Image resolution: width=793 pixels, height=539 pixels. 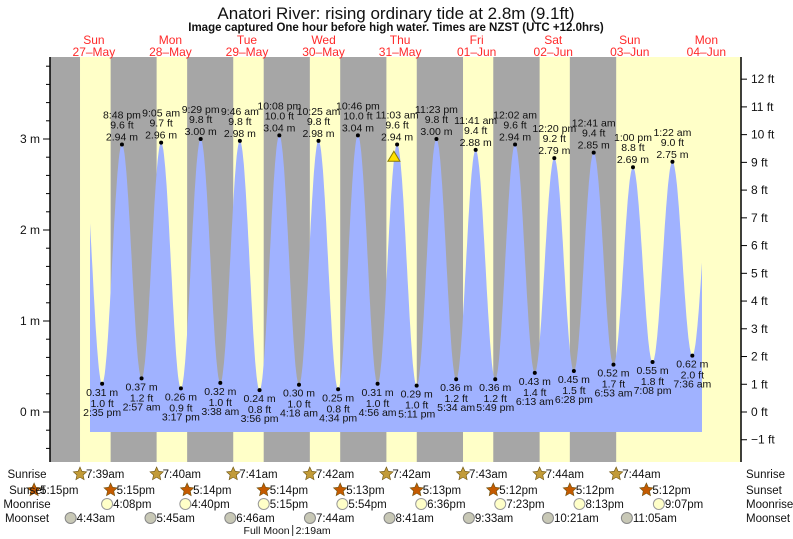 I want to click on left-tick-label: 2 m, so click(x=30, y=230).